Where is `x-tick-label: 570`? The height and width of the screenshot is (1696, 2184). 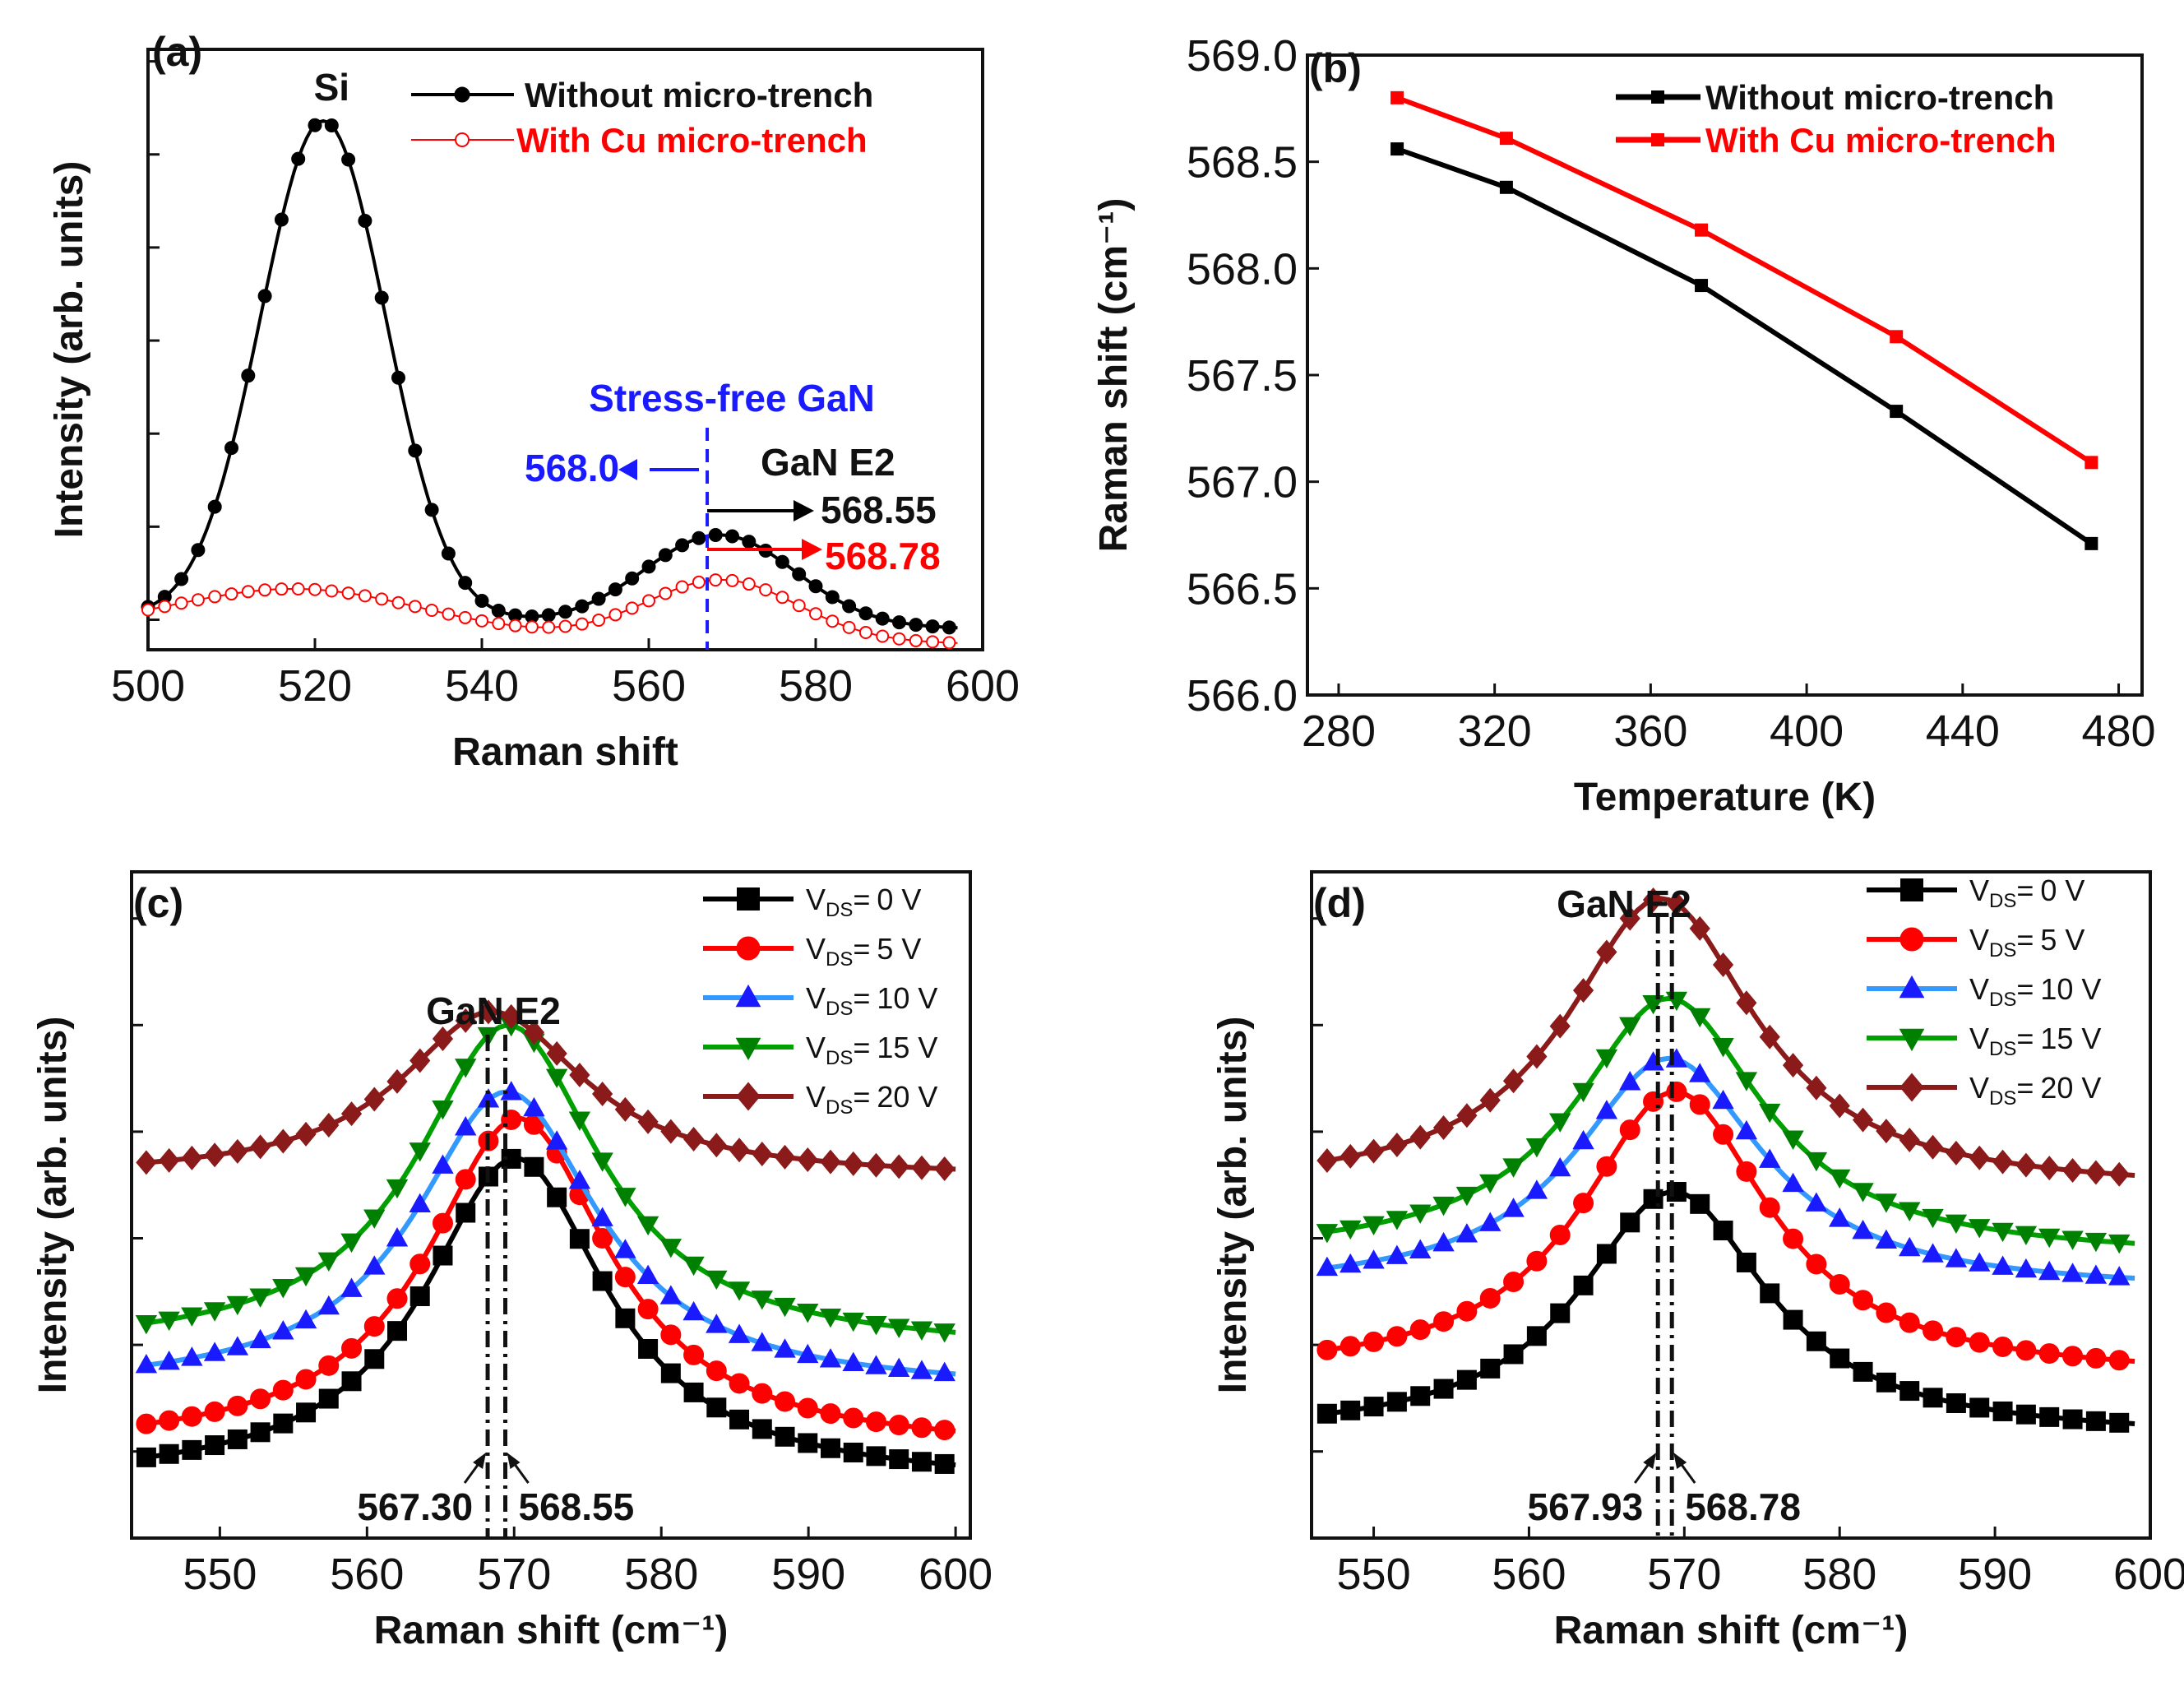 x-tick-label: 570 is located at coordinates (1684, 1575).